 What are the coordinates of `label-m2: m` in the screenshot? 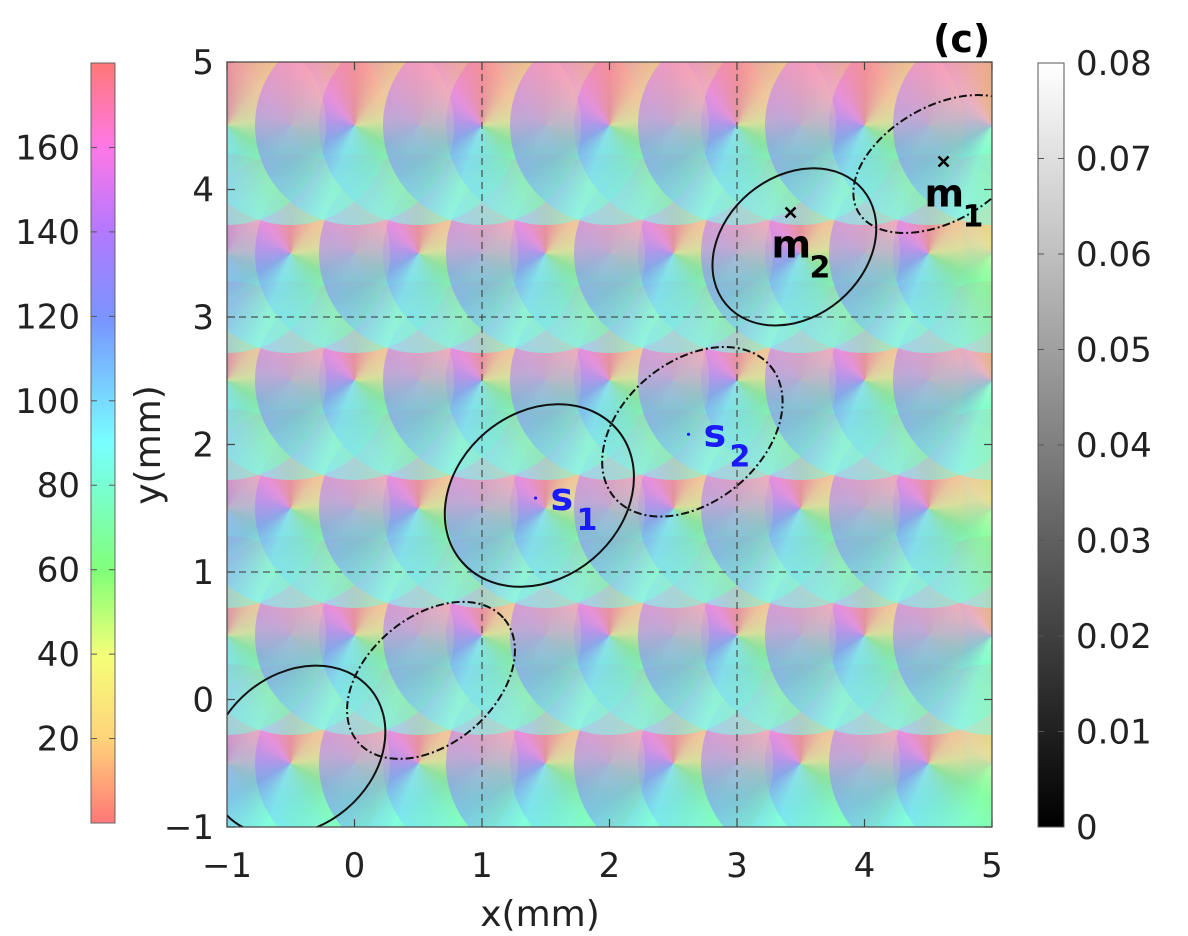 It's located at (792, 244).